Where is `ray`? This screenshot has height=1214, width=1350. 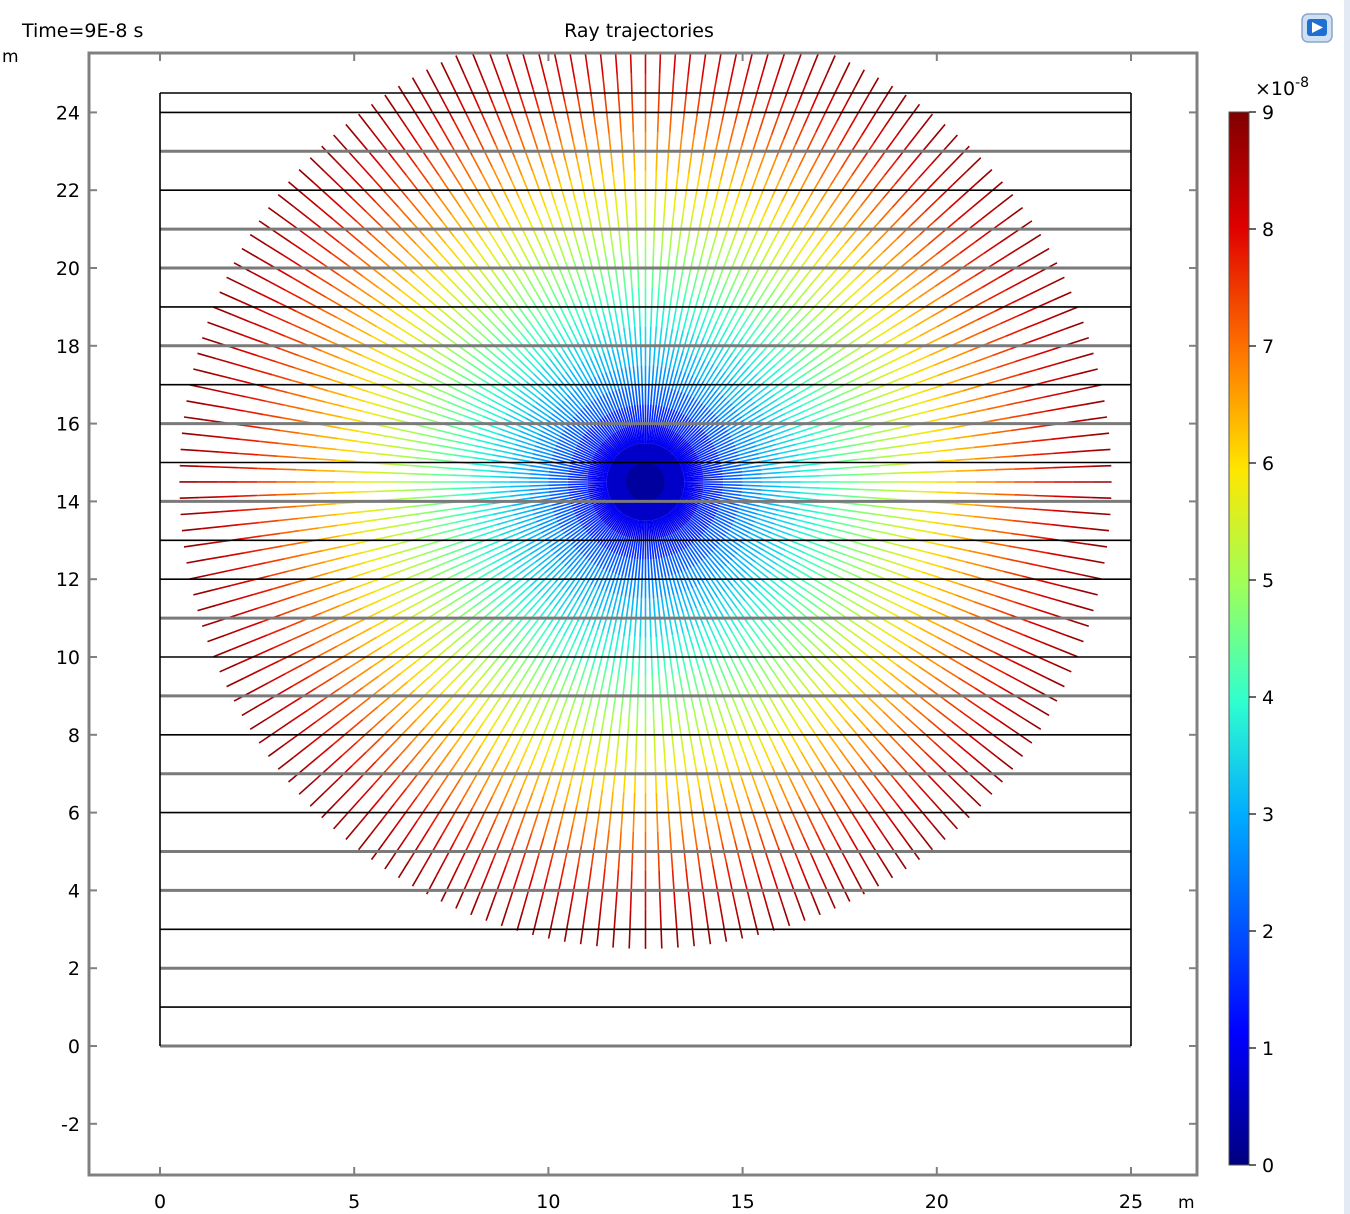
ray is located at coordinates (686, 711).